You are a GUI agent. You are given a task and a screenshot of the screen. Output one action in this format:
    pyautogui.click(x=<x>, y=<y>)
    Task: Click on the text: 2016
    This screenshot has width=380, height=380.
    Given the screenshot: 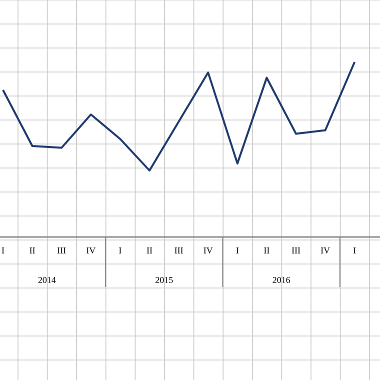 What is the action you would take?
    pyautogui.click(x=281, y=280)
    